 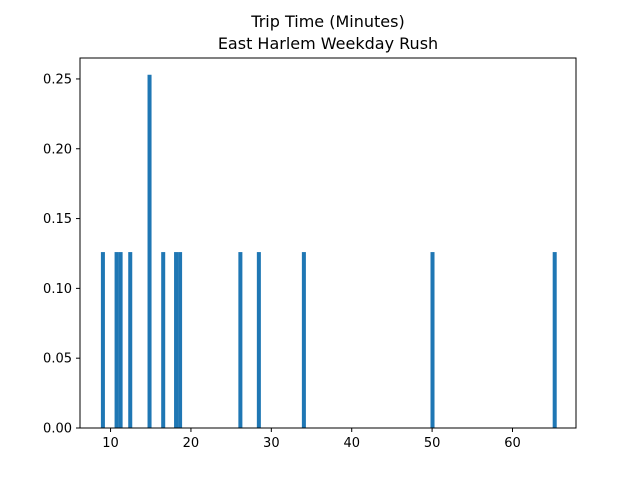 What do you see at coordinates (311, 439) in the screenshot?
I see `x-axis: 10 20 30 40 50 60` at bounding box center [311, 439].